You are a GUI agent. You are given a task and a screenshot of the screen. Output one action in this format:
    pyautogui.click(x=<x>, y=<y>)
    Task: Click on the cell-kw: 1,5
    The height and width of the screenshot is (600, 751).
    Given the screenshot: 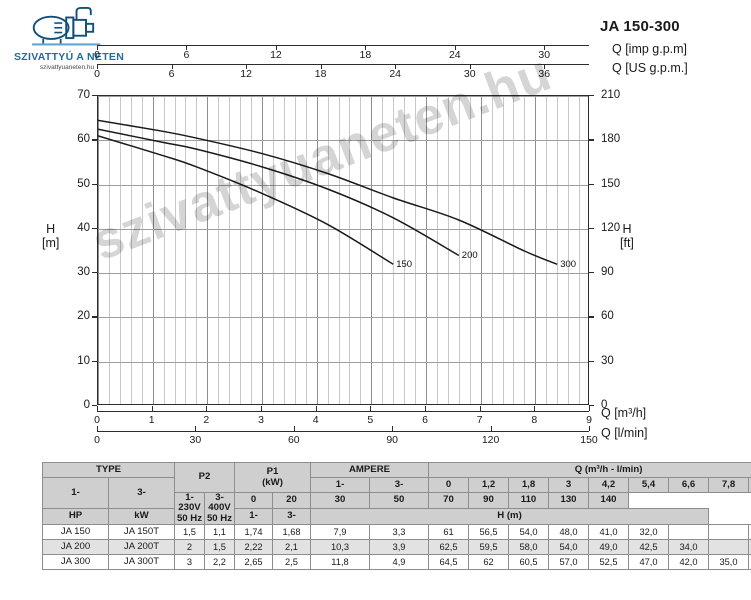 What is the action you would take?
    pyautogui.click(x=219, y=547)
    